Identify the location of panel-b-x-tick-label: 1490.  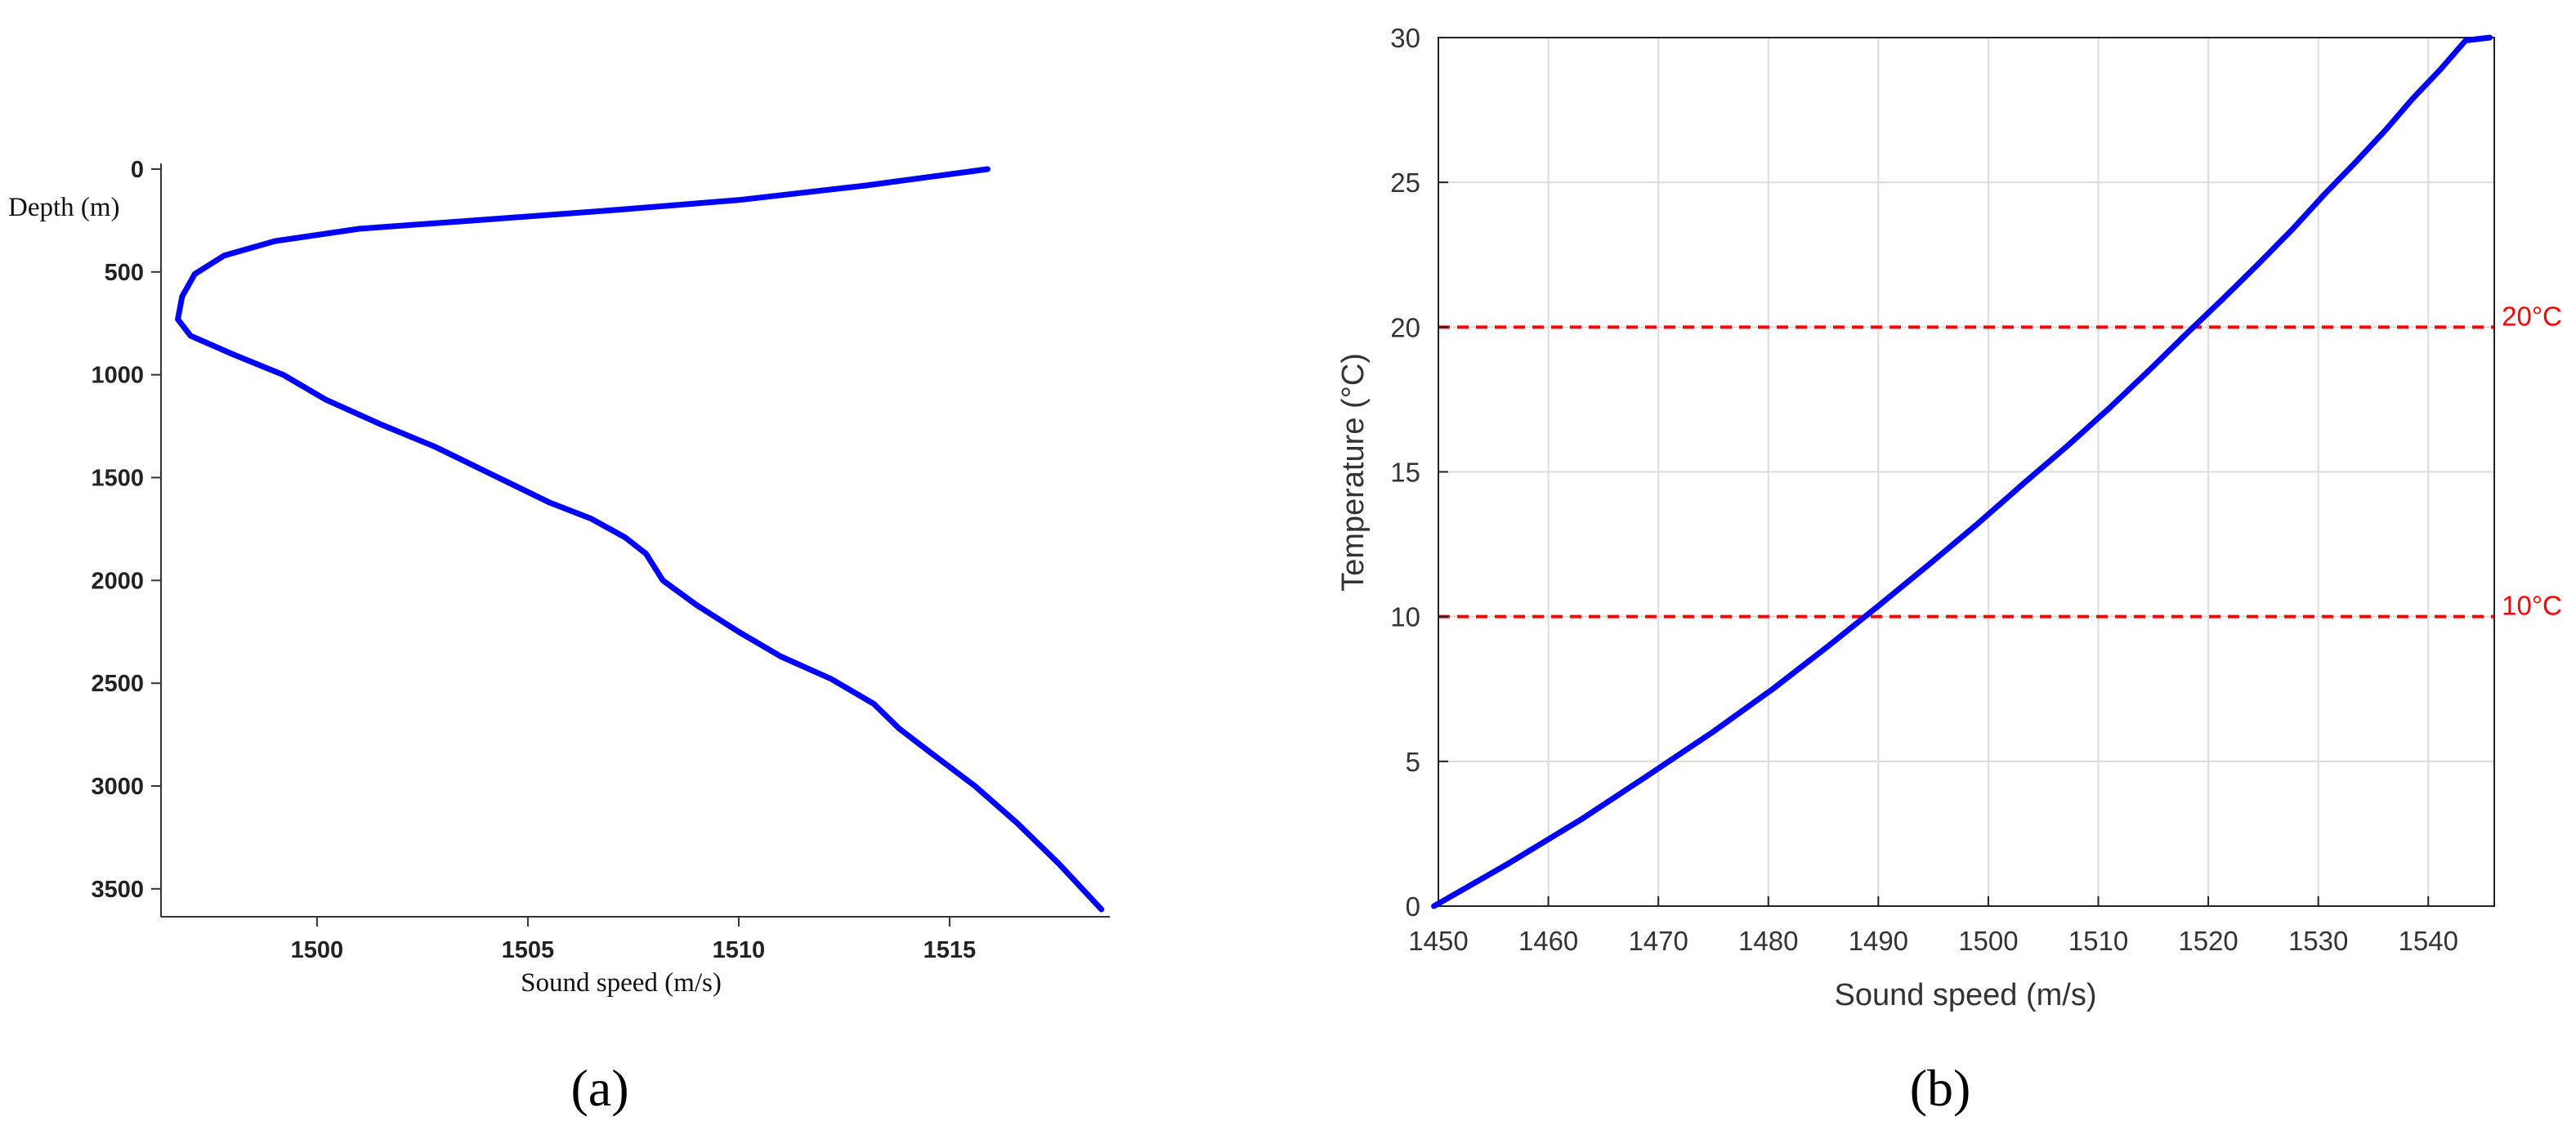
(1878, 941).